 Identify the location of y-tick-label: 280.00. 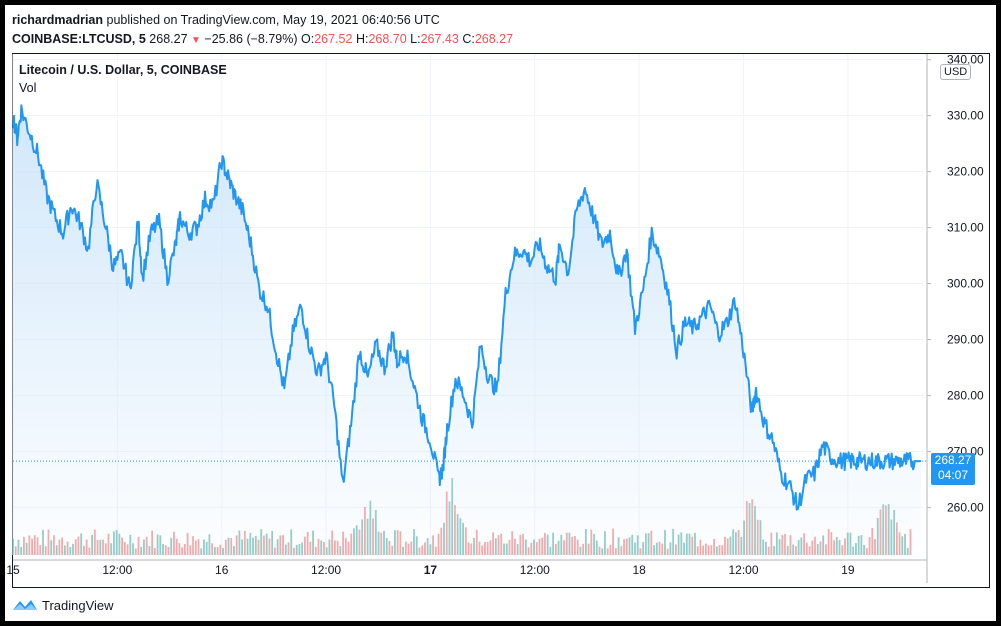
(965, 395).